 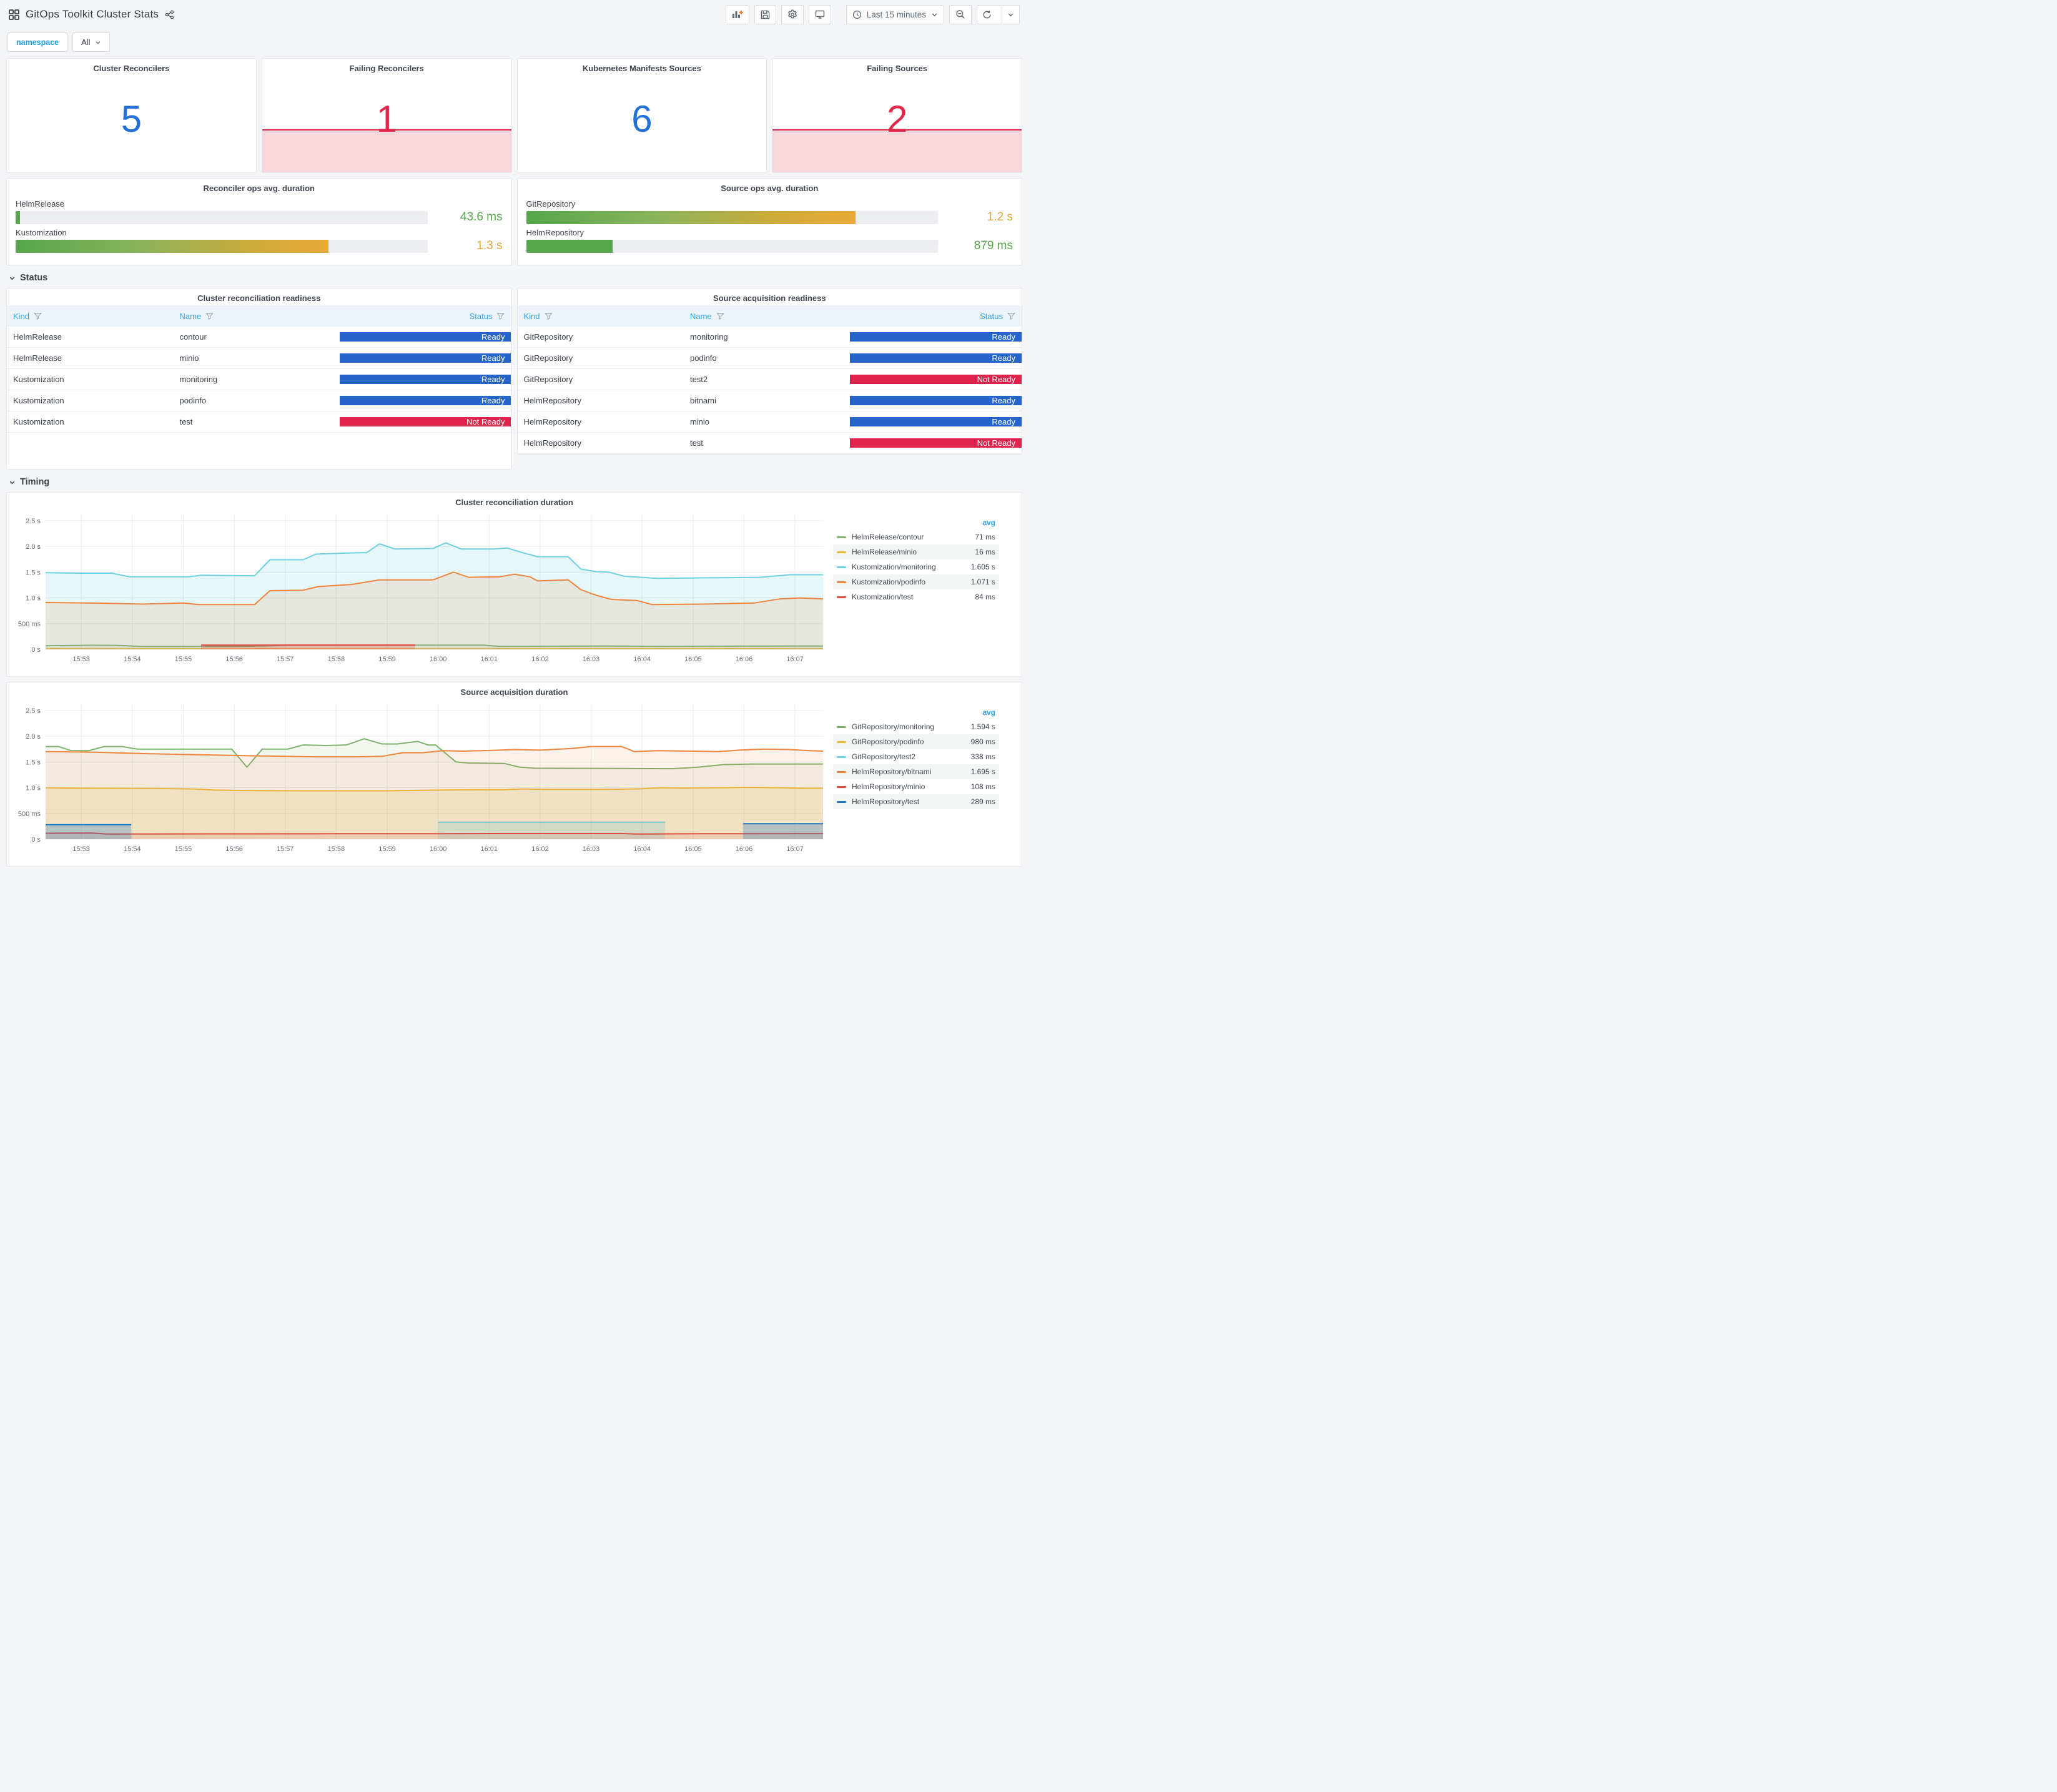 I want to click on cycle-view-icon, so click(x=819, y=14).